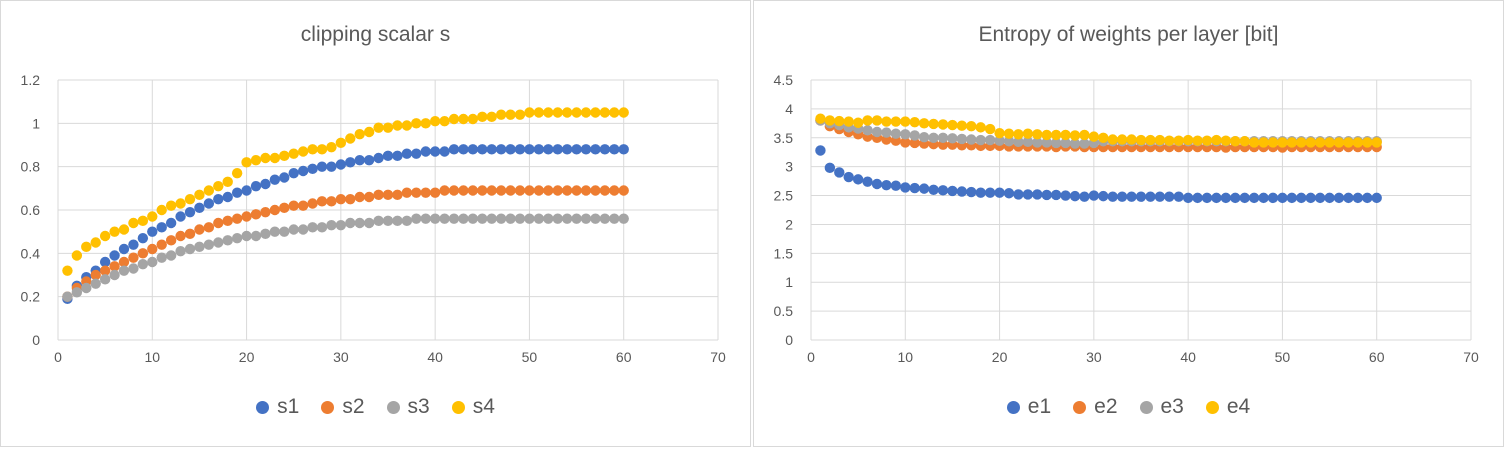 This screenshot has width=1504, height=449. Describe the element at coordinates (247, 357) in the screenshot. I see `x-tick-label: 20` at that location.